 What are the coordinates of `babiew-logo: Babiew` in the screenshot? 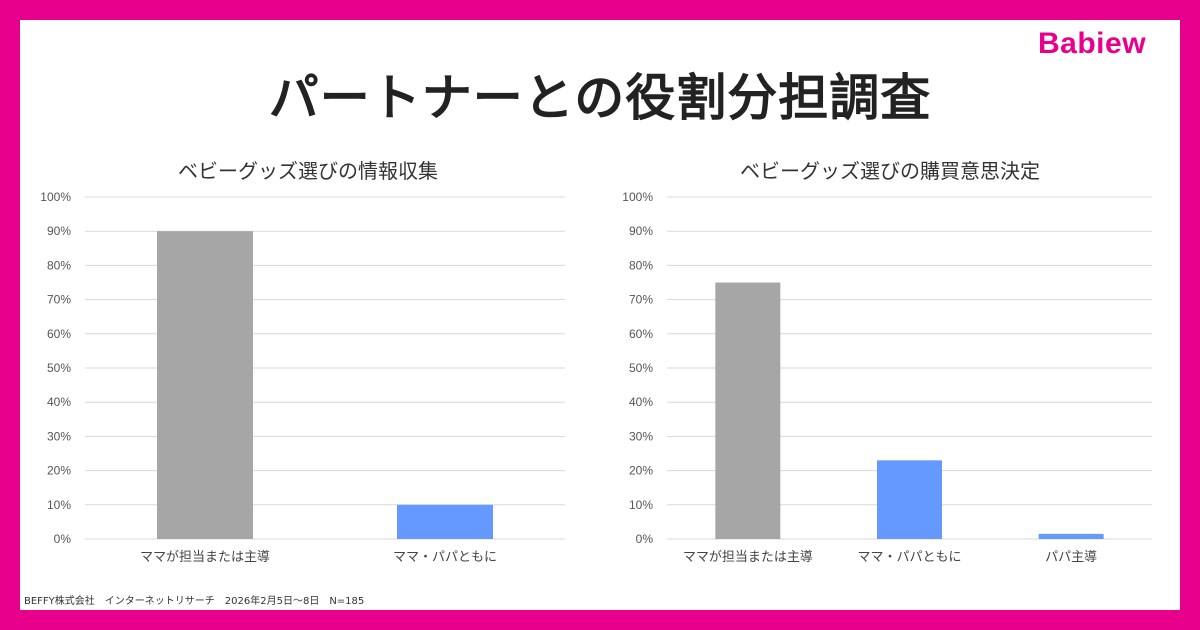 It's located at (1092, 43).